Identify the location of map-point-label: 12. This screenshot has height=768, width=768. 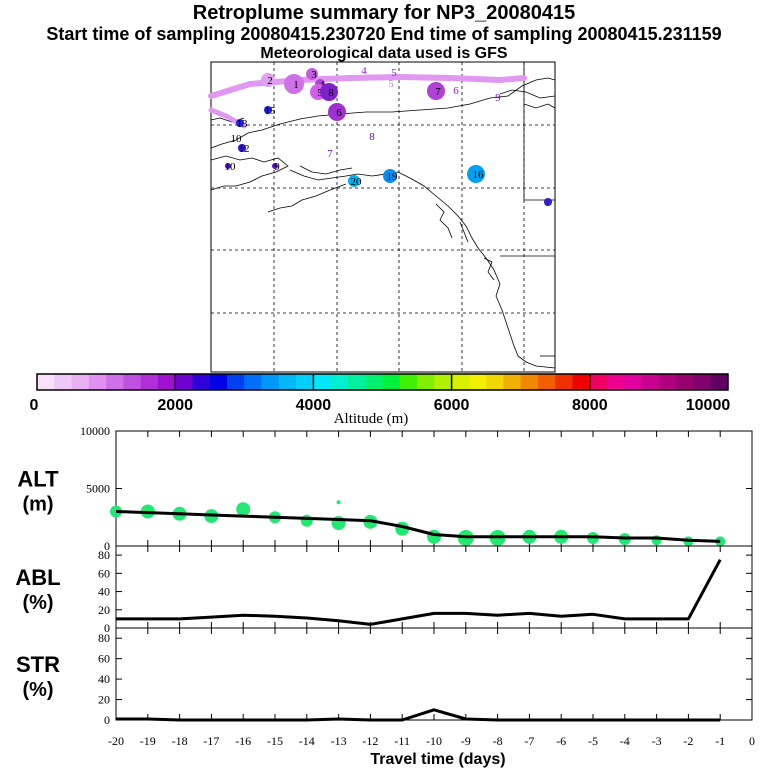
(244, 149).